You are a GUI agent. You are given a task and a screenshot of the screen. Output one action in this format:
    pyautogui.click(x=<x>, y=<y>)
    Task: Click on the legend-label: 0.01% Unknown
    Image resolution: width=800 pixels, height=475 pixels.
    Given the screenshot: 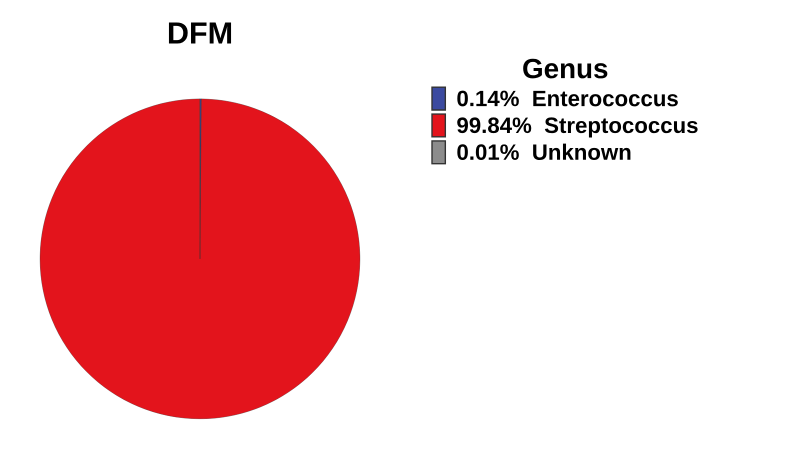 What is the action you would take?
    pyautogui.click(x=543, y=152)
    